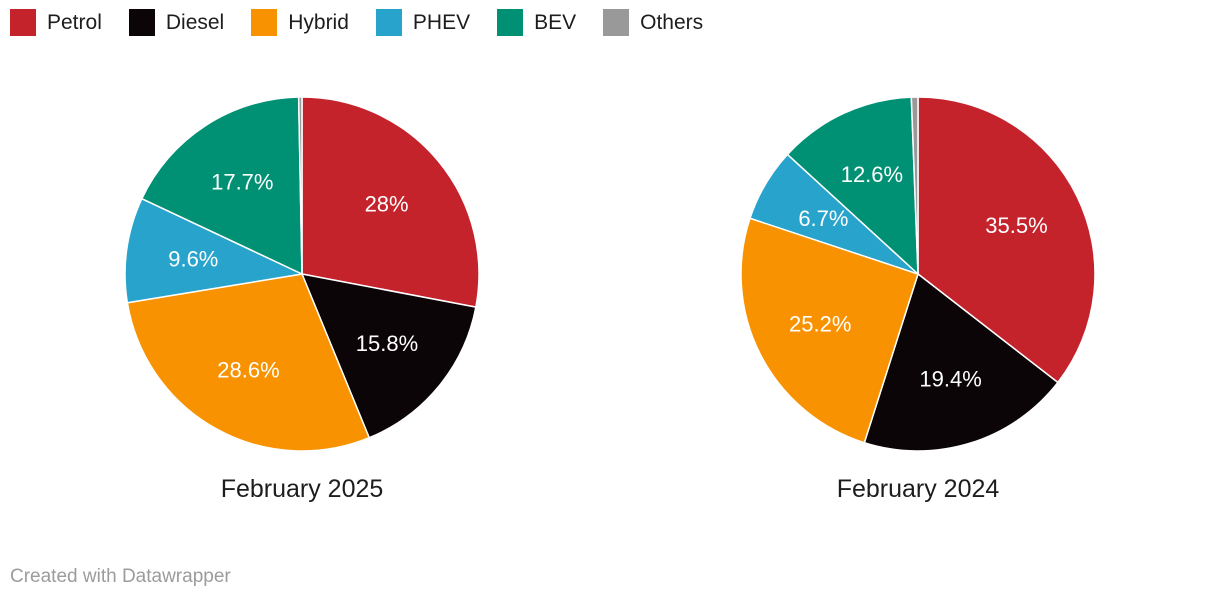  What do you see at coordinates (387, 343) in the screenshot?
I see `slice-label-diesel: 15.8%` at bounding box center [387, 343].